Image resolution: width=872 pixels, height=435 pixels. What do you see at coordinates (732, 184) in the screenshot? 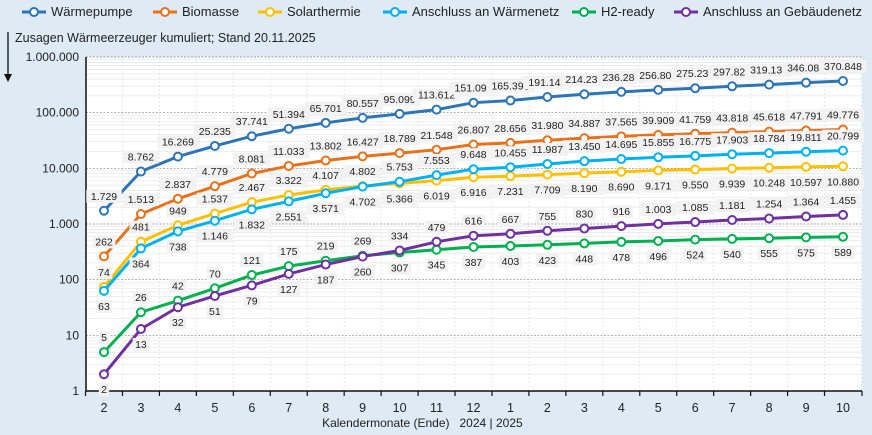
I see `data-label: 9.939` at bounding box center [732, 184].